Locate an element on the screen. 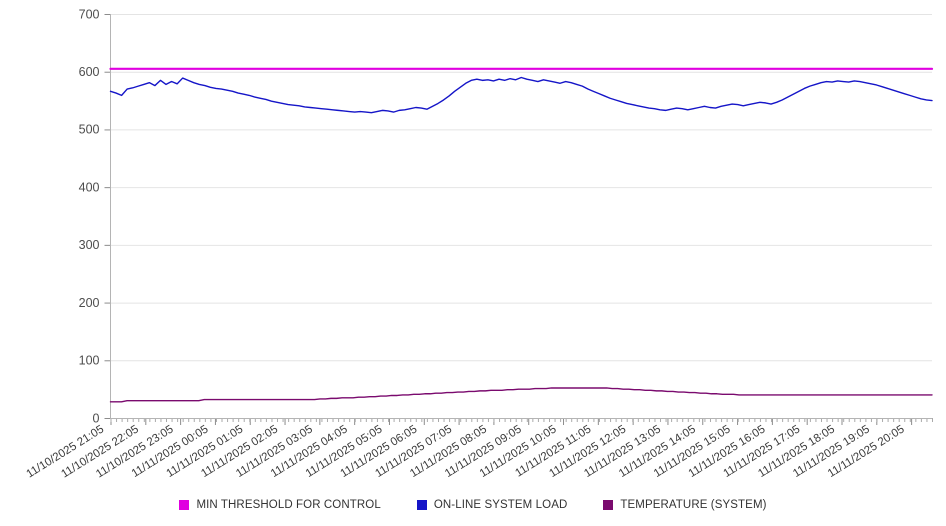 The image size is (946, 526). y-axis-tick-label: 700 is located at coordinates (89, 14).